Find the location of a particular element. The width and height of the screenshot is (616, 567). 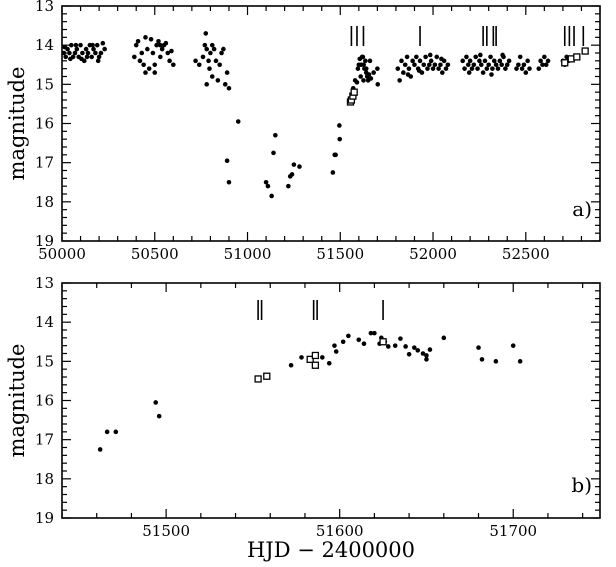

panel-b-y-tick-label: 16 is located at coordinates (44, 401).